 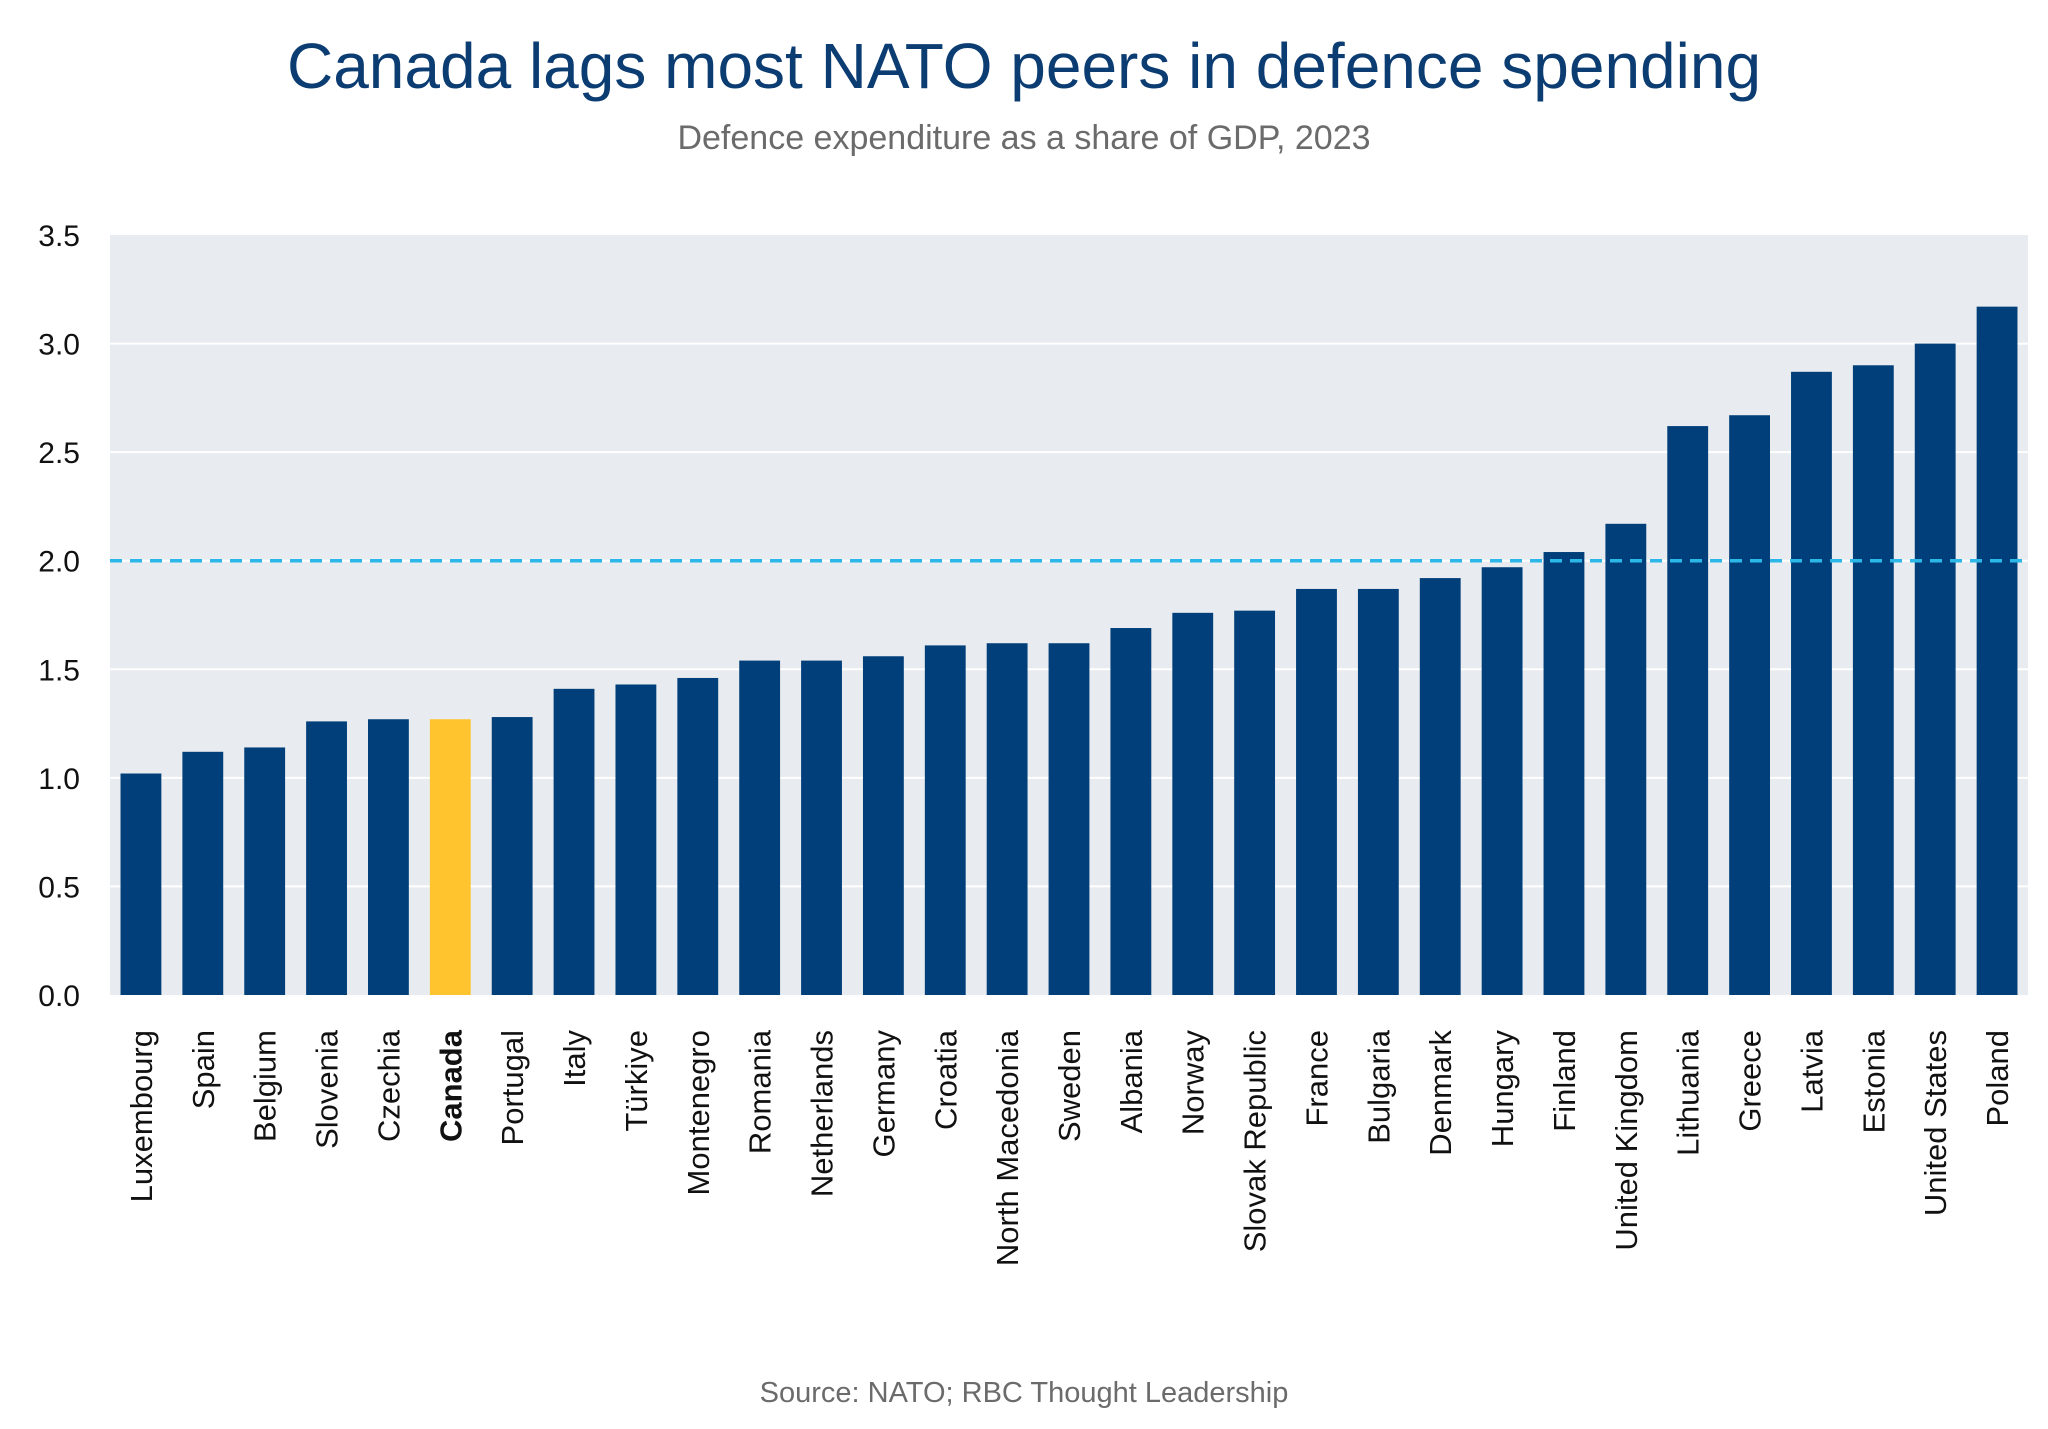 What do you see at coordinates (1935, 669) in the screenshot?
I see `bar-united-states` at bounding box center [1935, 669].